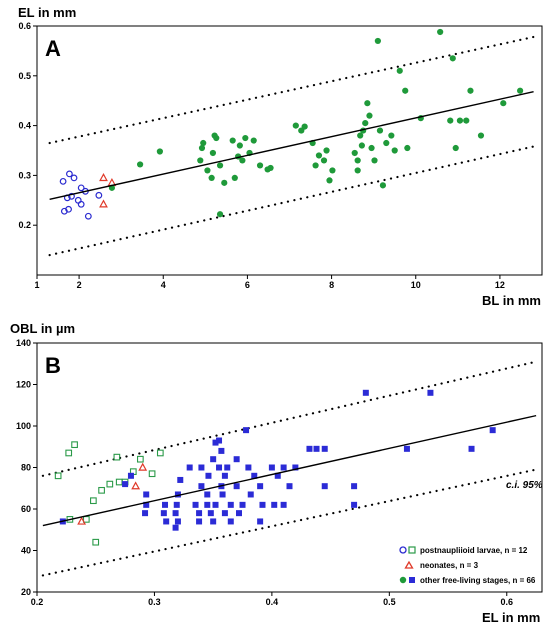  I want to click on x-tick-label: 2, so click(79, 285).